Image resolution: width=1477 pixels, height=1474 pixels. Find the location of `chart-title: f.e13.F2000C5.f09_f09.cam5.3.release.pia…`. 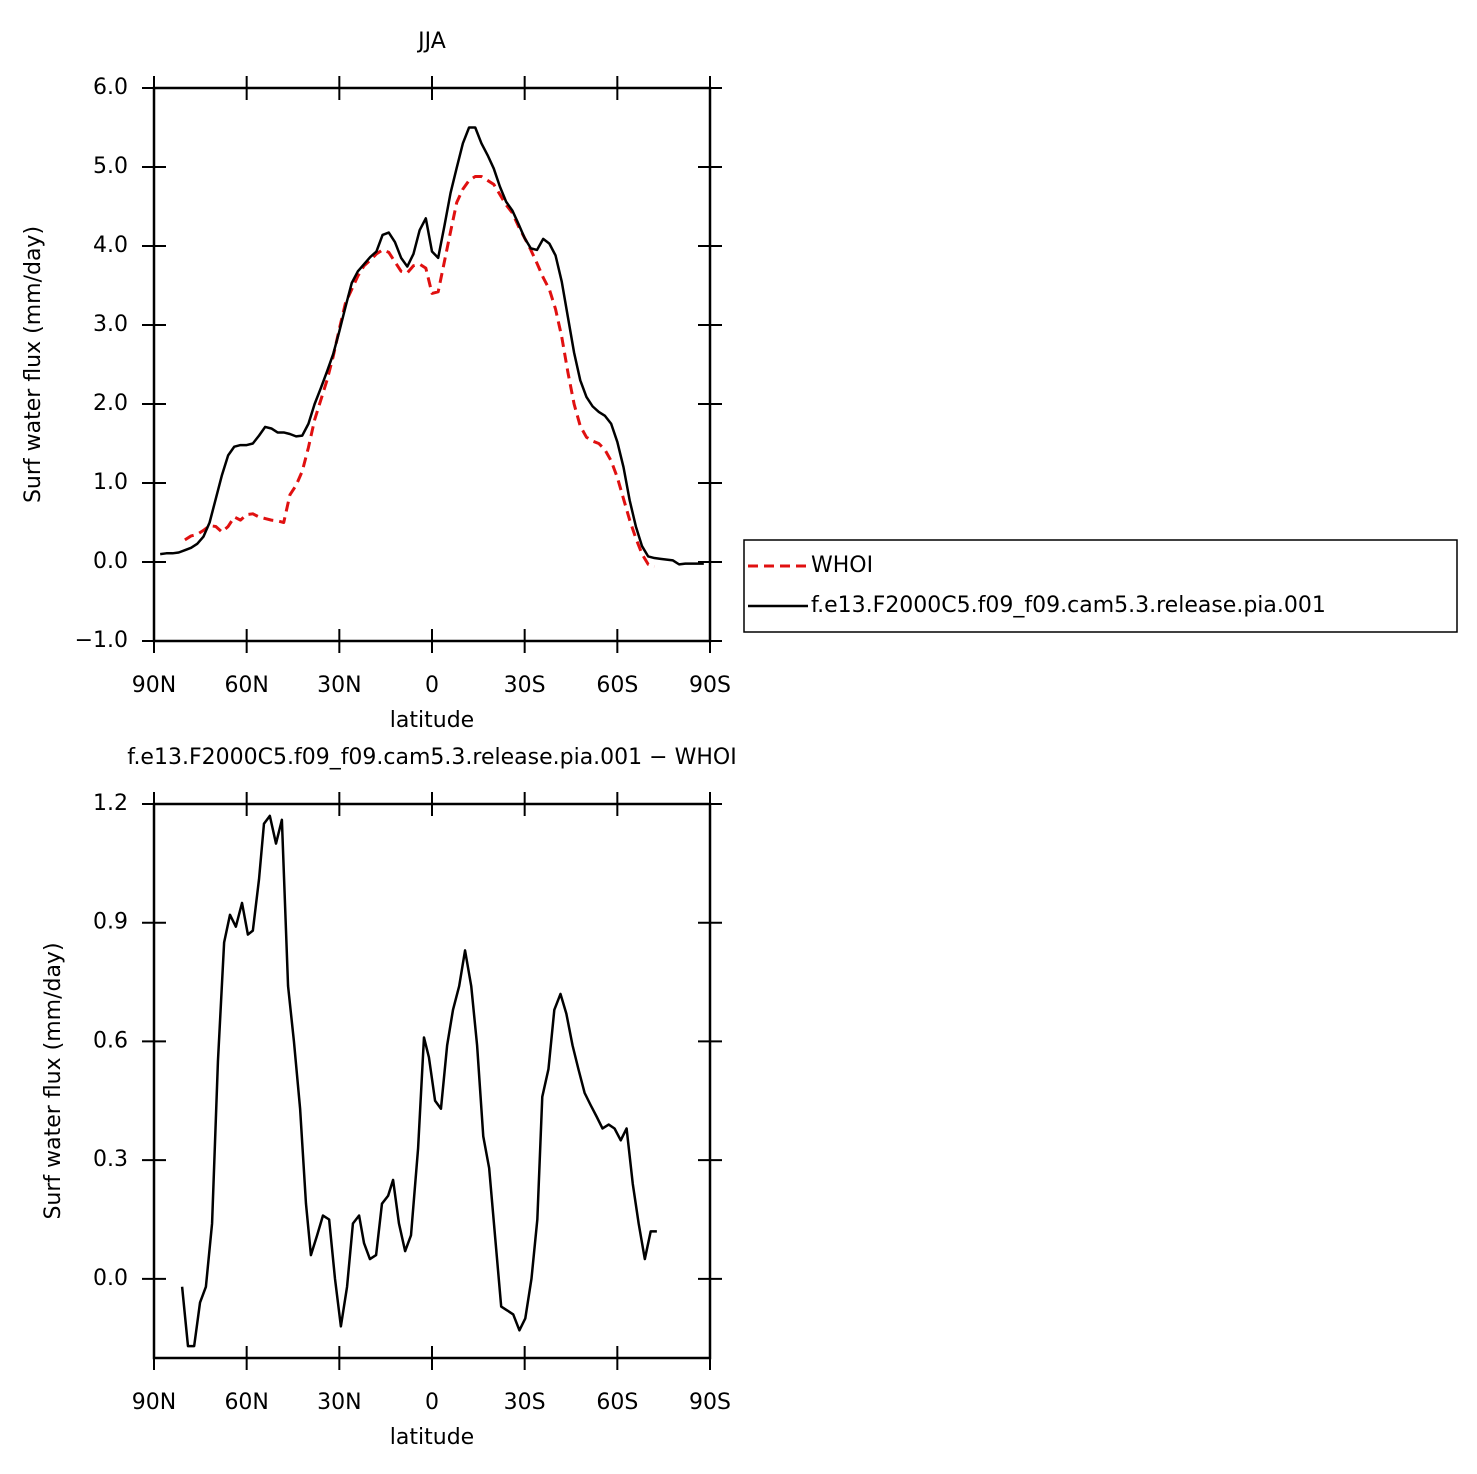

chart-title: f.e13.F2000C5.f09_f09.cam5.3.release.pia… is located at coordinates (431, 757).